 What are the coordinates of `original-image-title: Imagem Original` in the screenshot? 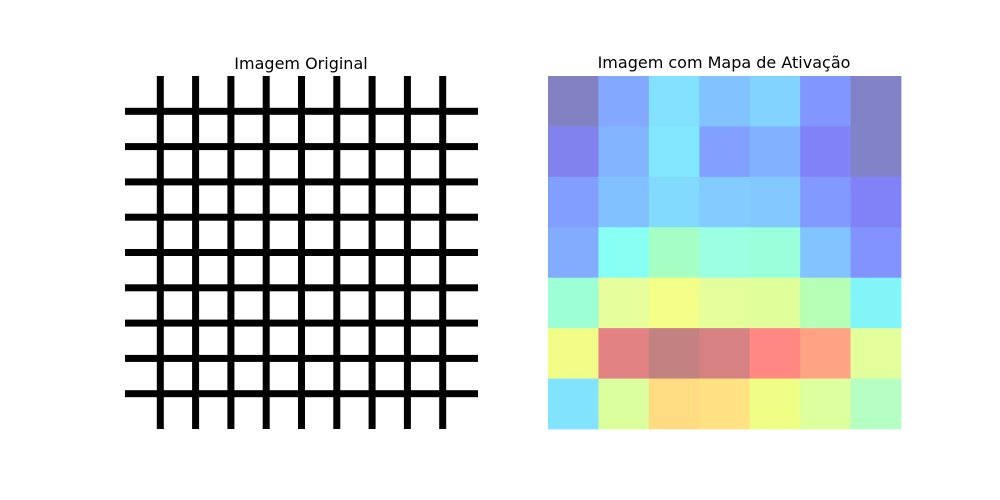 It's located at (300, 63).